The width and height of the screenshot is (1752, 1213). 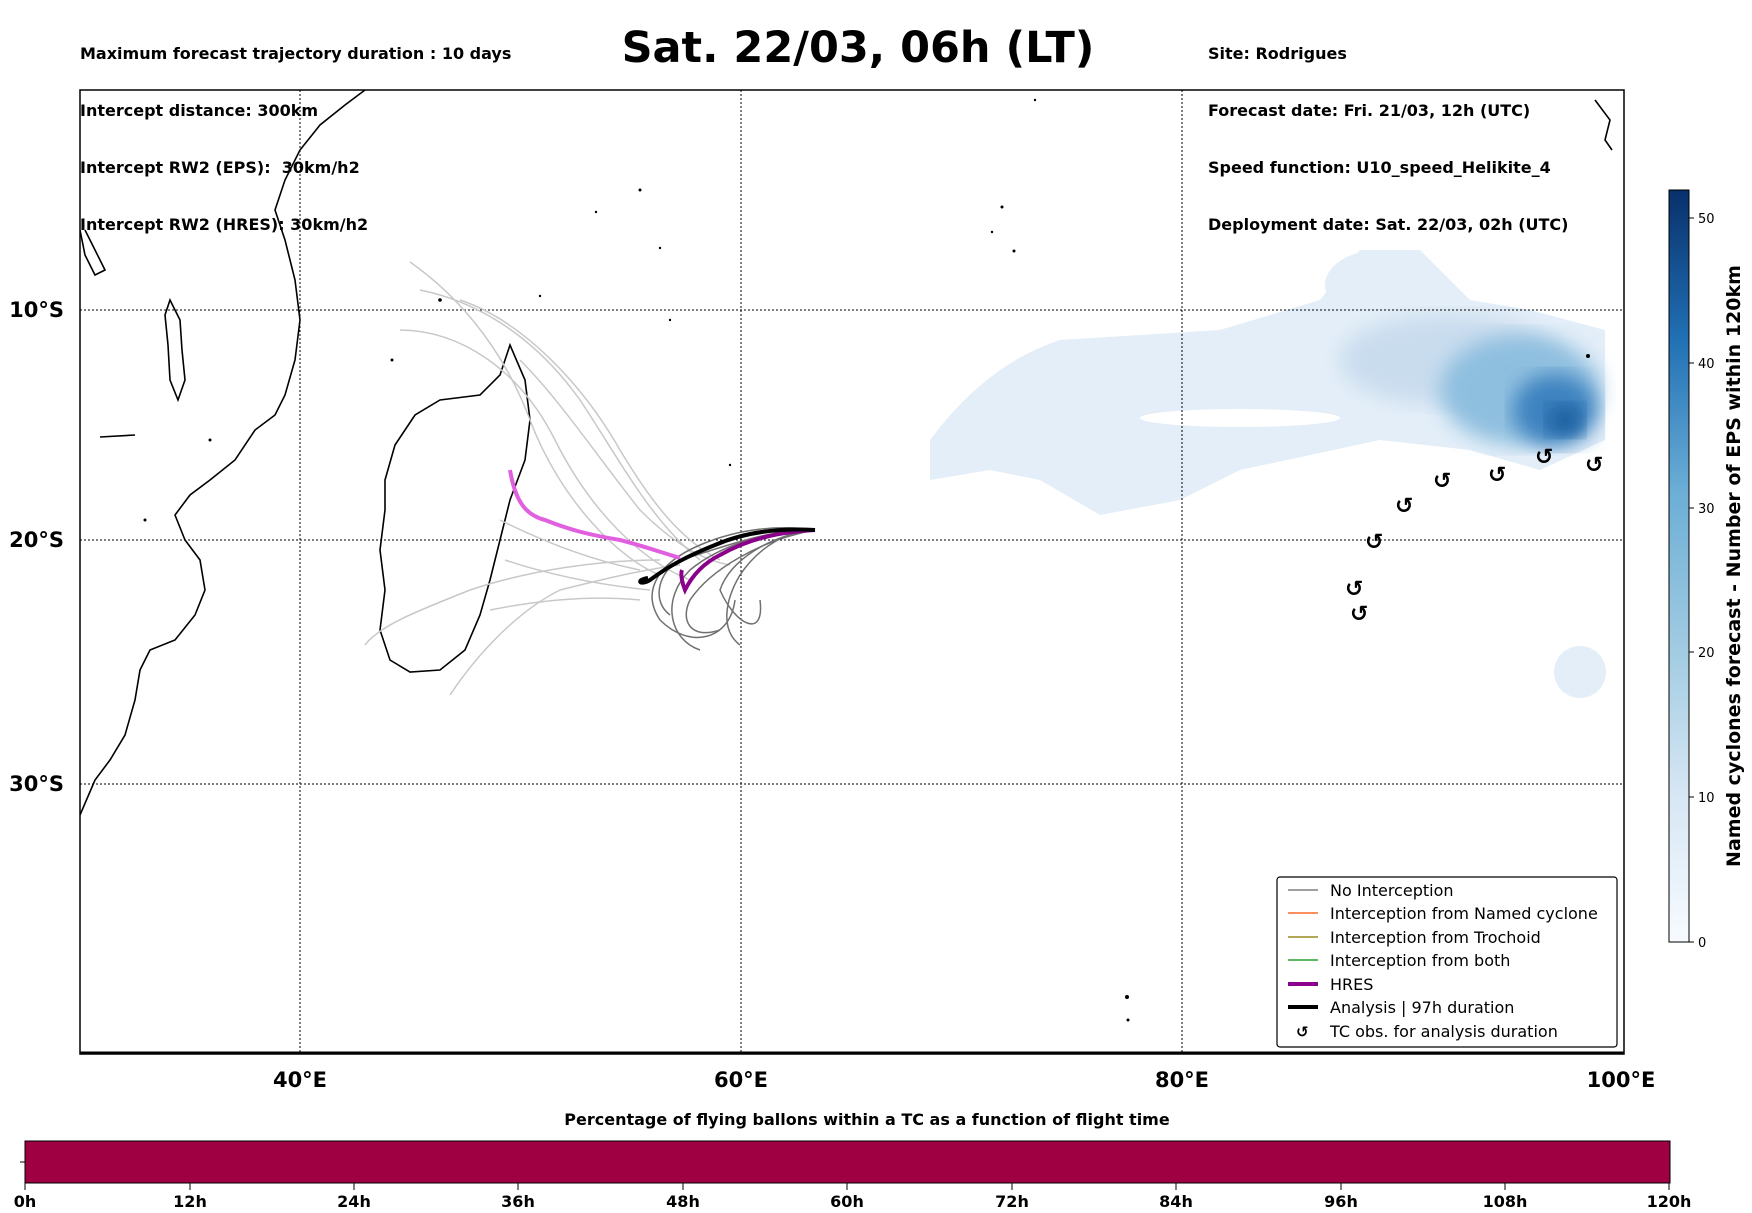 What do you see at coordinates (36, 540) in the screenshot?
I see `lat-tick-label: 20°S` at bounding box center [36, 540].